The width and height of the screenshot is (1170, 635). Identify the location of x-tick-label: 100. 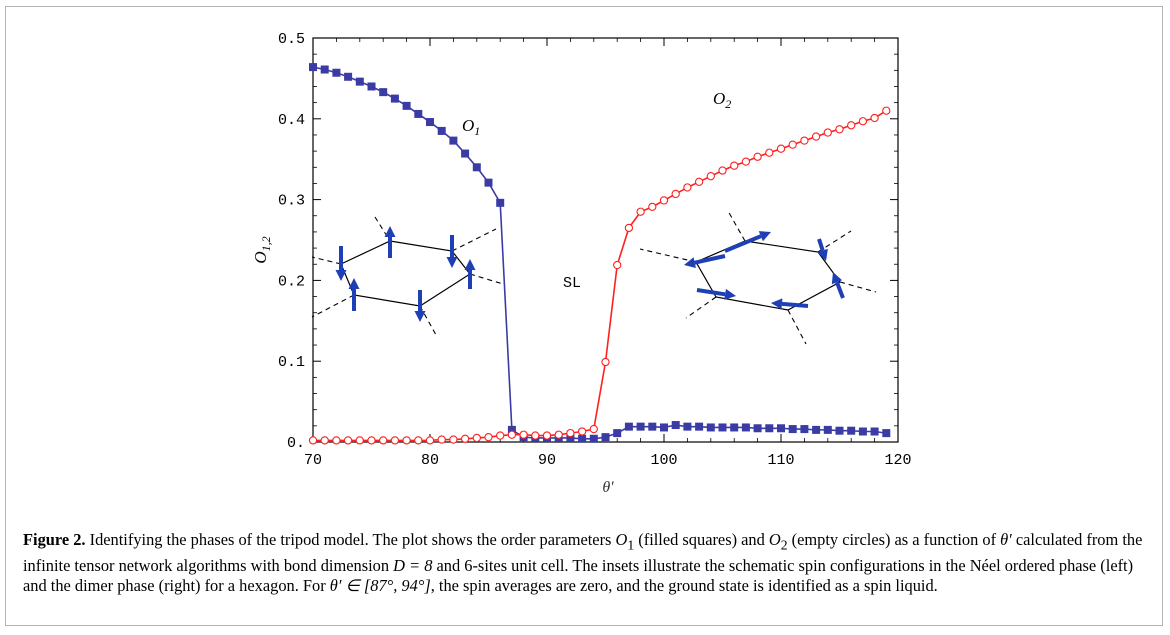
(663, 460).